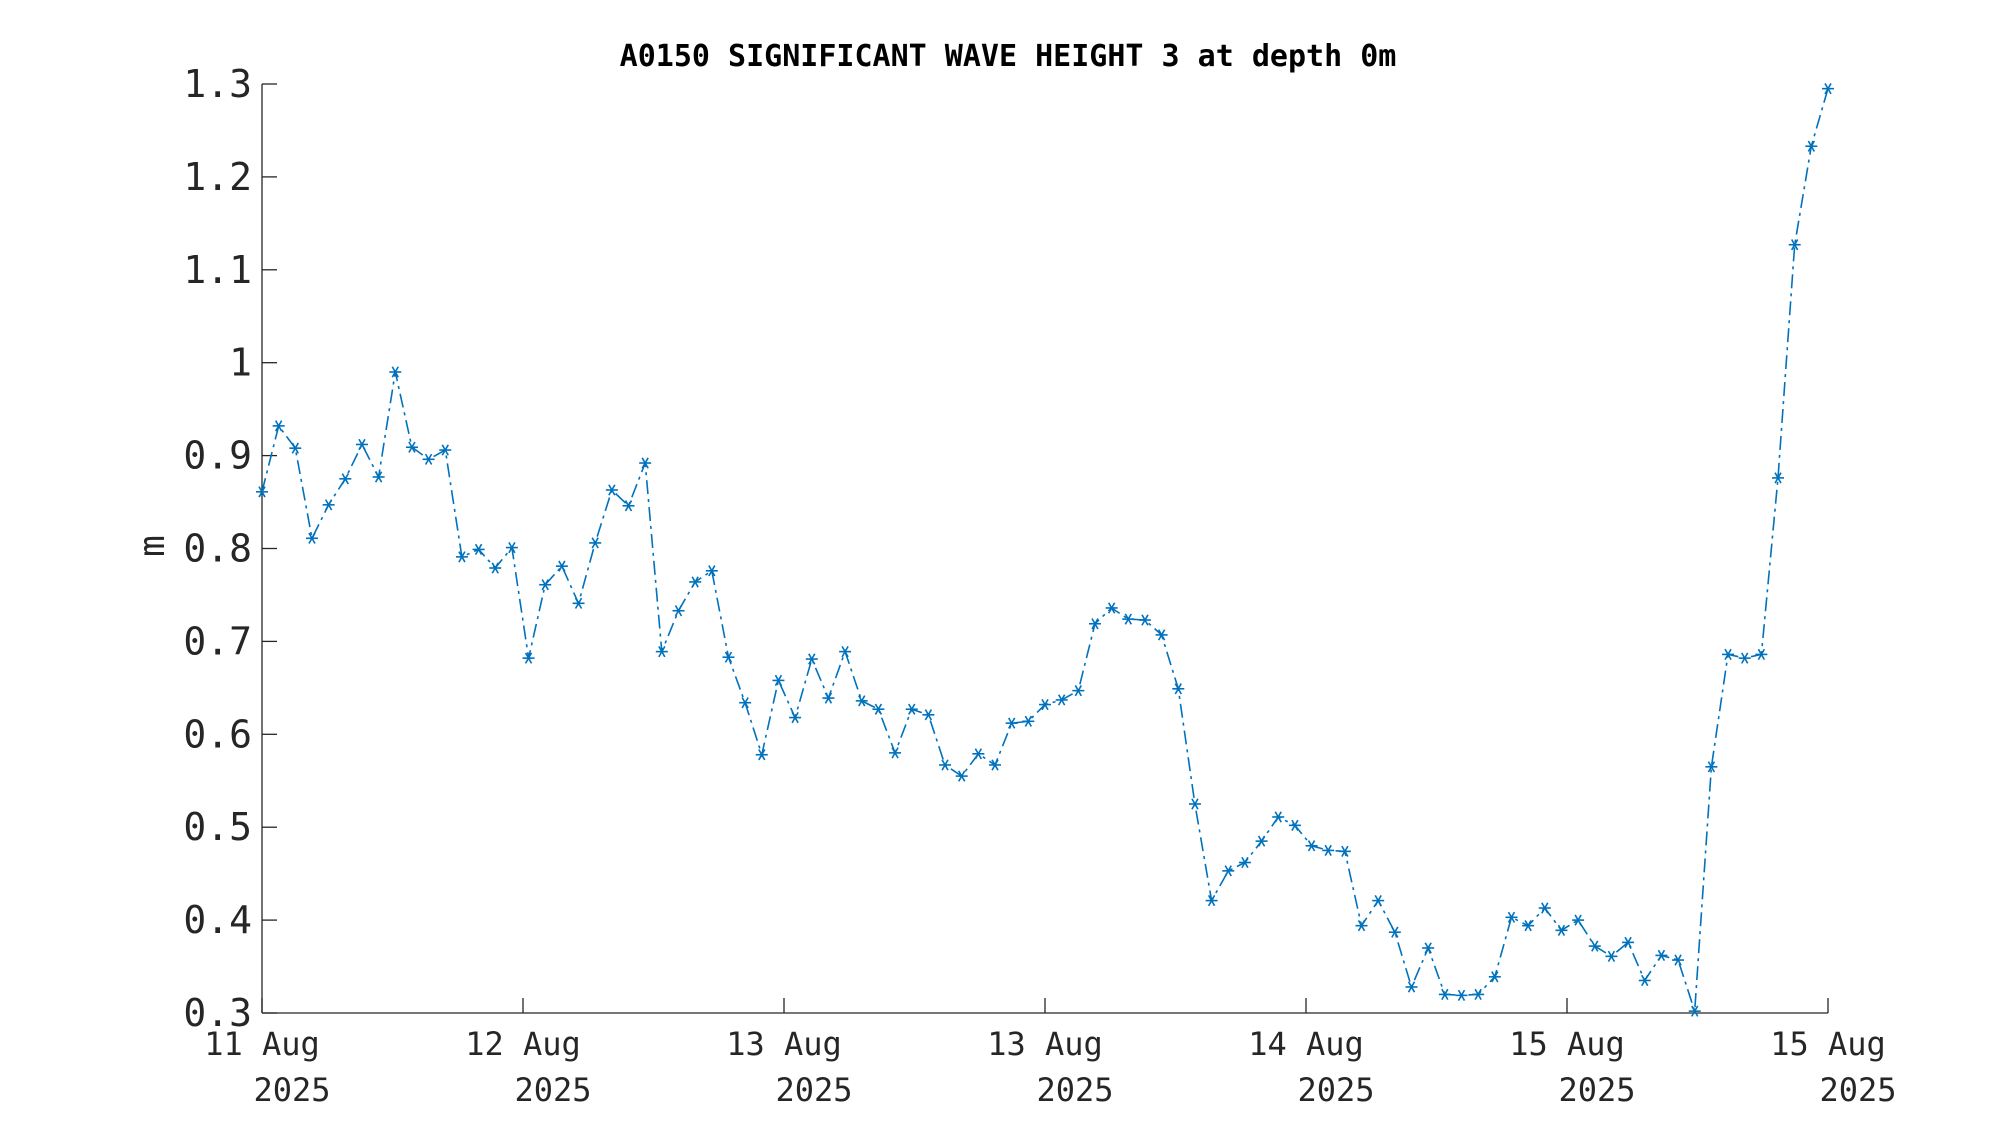  What do you see at coordinates (217, 641) in the screenshot?
I see `y-tick-label: 0.7` at bounding box center [217, 641].